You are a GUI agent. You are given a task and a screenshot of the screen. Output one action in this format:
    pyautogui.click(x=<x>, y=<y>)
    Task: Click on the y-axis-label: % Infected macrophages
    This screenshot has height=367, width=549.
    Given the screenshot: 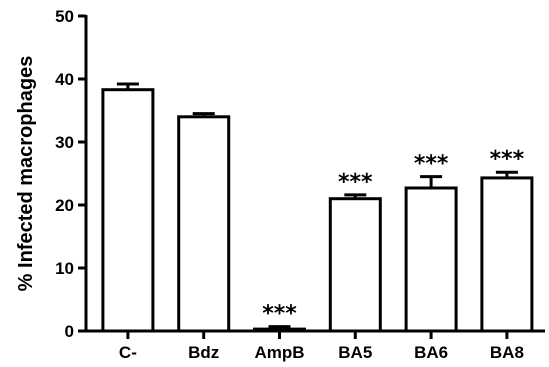 What is the action you would take?
    pyautogui.click(x=26, y=174)
    